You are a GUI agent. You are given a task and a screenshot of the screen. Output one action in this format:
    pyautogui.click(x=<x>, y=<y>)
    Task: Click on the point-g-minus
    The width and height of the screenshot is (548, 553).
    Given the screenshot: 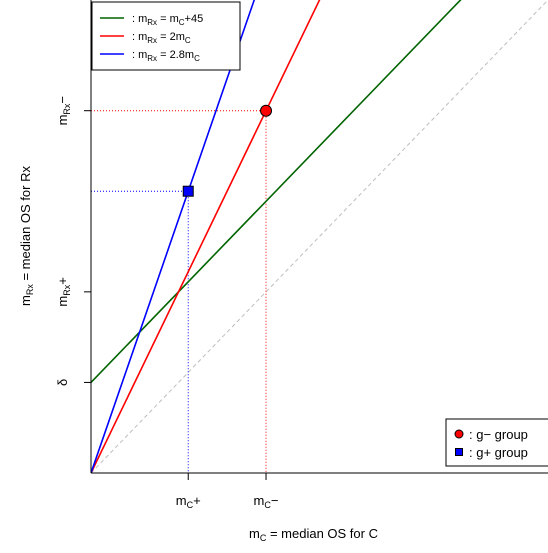 What is the action you would take?
    pyautogui.click(x=266, y=110)
    